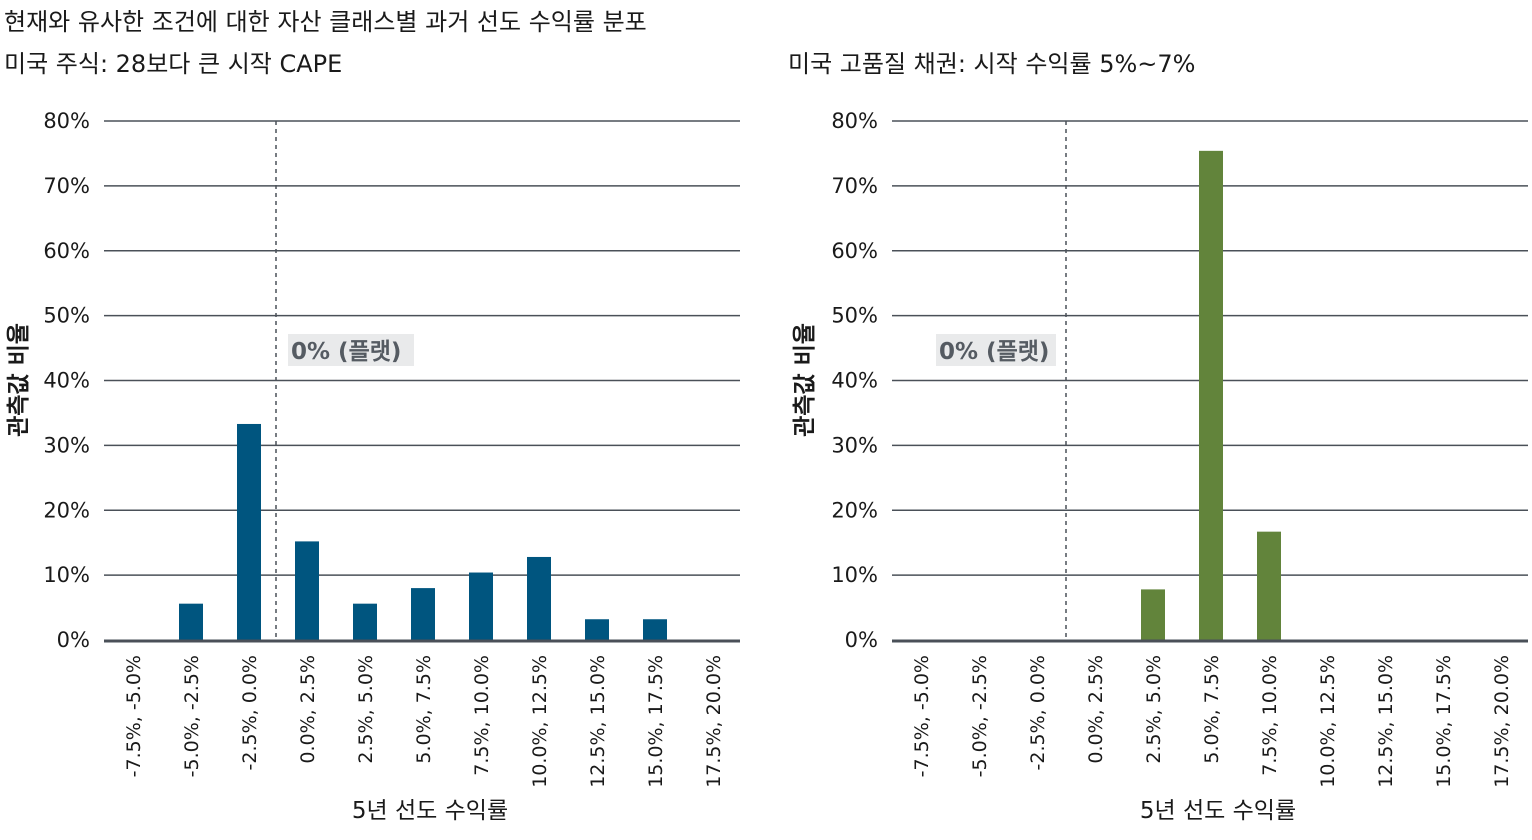  I want to click on main-title: 현재와 유사한 조건에 대한 자산 클래스별 과거 선도 수익률 분포, so click(325, 22).